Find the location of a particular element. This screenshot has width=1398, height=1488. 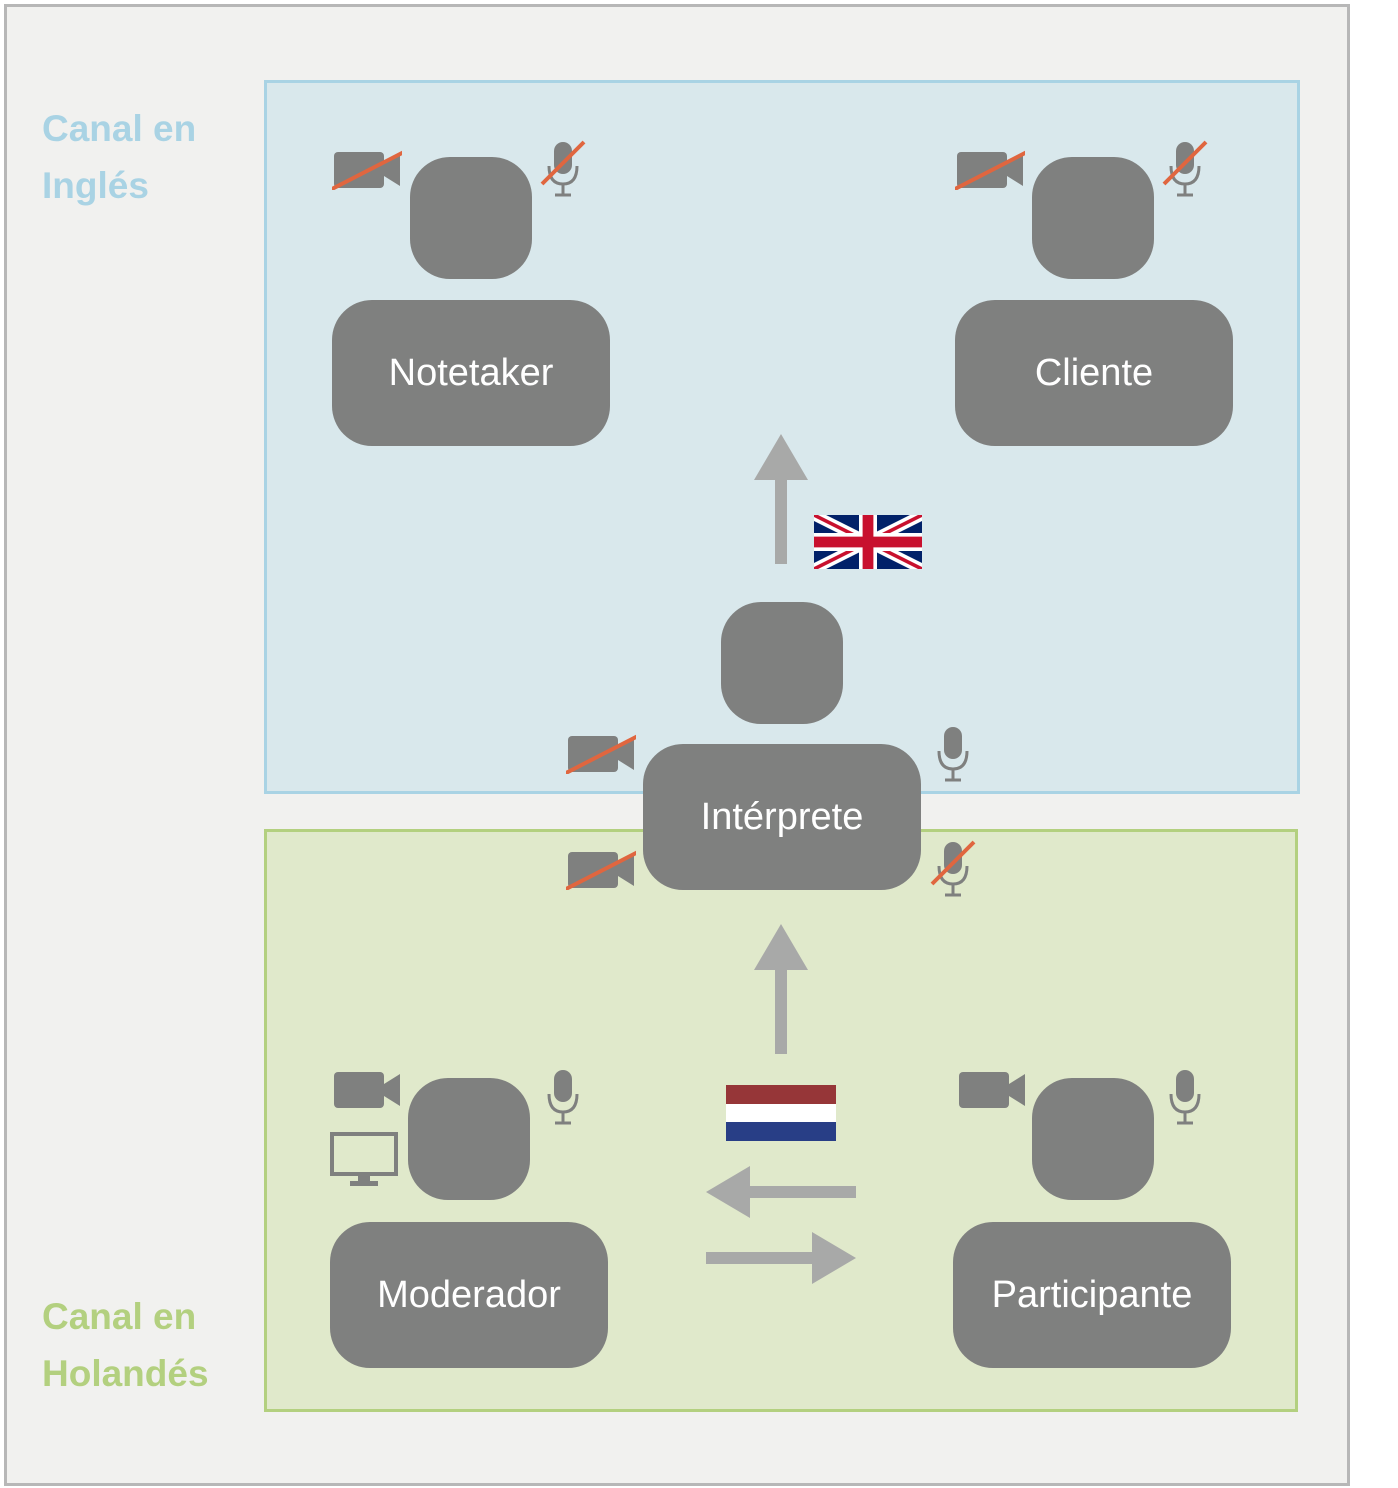

cliente-mic-strike is located at coordinates (1185, 163).